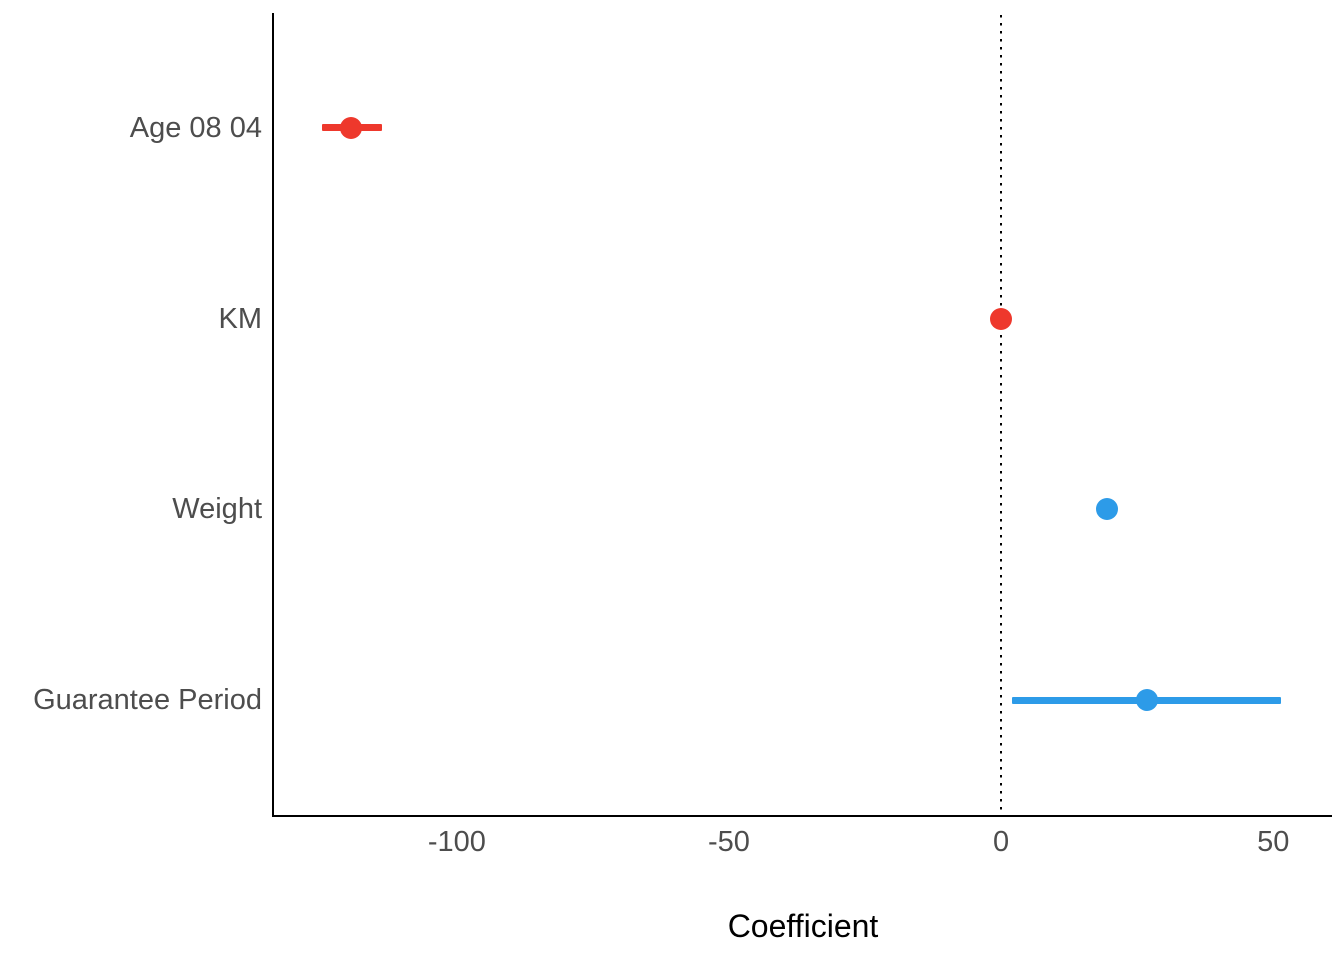 Image resolution: width=1344 pixels, height=960 pixels. What do you see at coordinates (240, 318) in the screenshot?
I see `y-axis-label: KM` at bounding box center [240, 318].